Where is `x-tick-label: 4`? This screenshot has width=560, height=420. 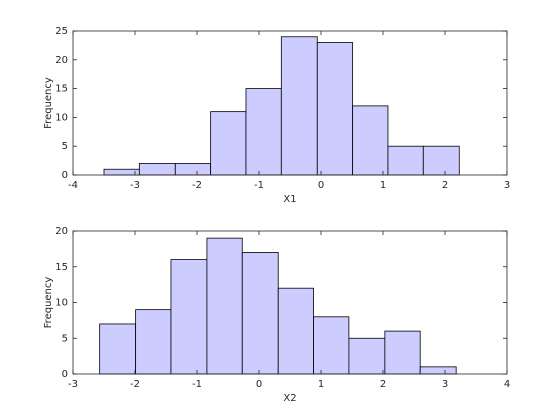 x-tick-label: 4 is located at coordinates (507, 384).